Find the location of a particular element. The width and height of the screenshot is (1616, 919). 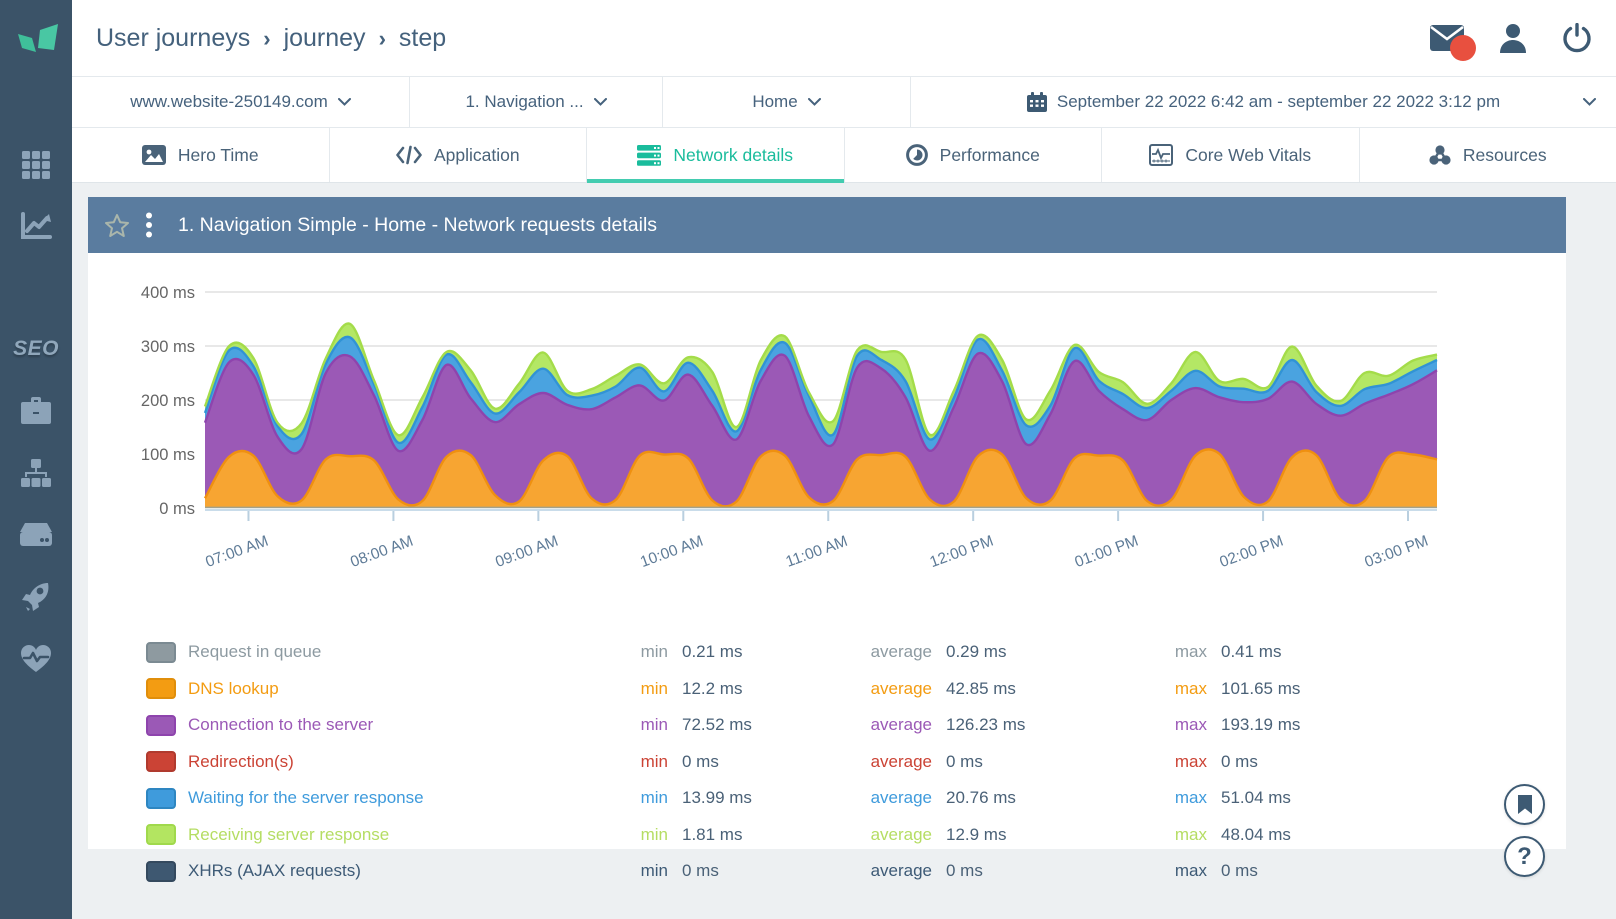

svg-text: 09:00 AM is located at coordinates (526, 552).